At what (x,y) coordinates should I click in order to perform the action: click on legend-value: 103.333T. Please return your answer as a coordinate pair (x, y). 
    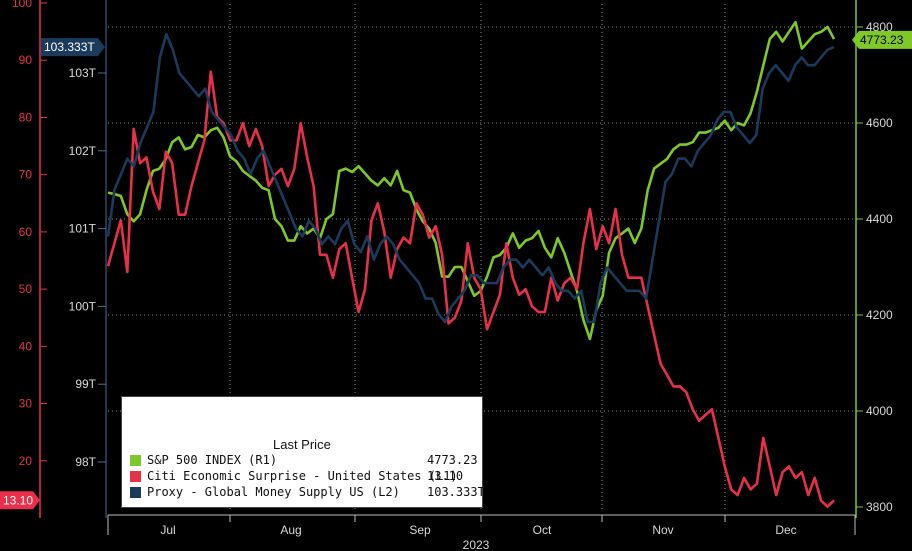
    Looking at the image, I should click on (456, 492).